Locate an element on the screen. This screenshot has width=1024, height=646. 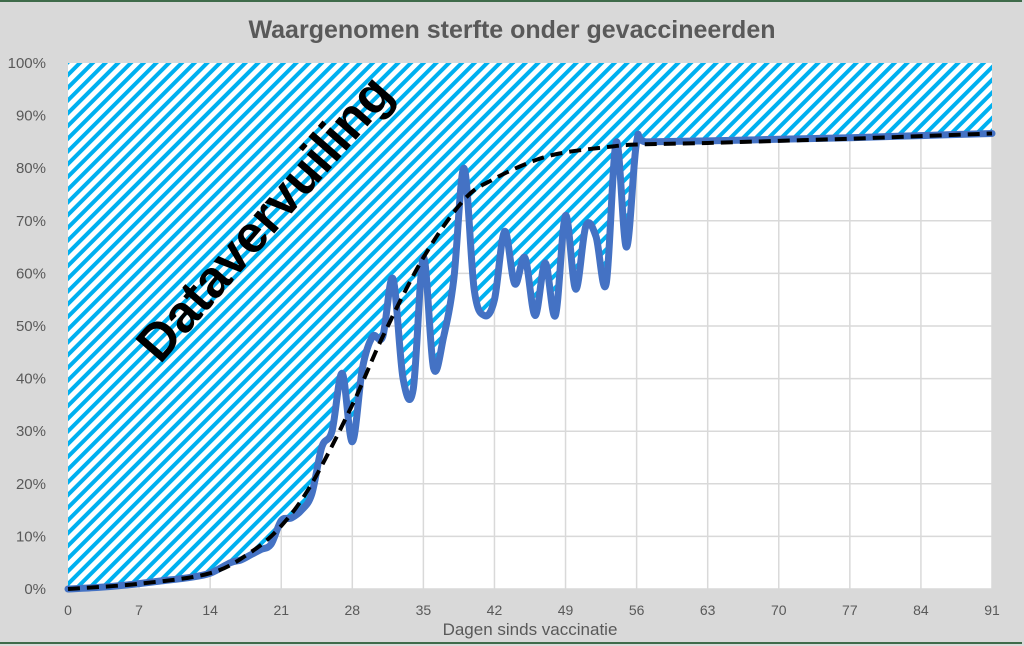
y-tick-label: 40% is located at coordinates (31, 379).